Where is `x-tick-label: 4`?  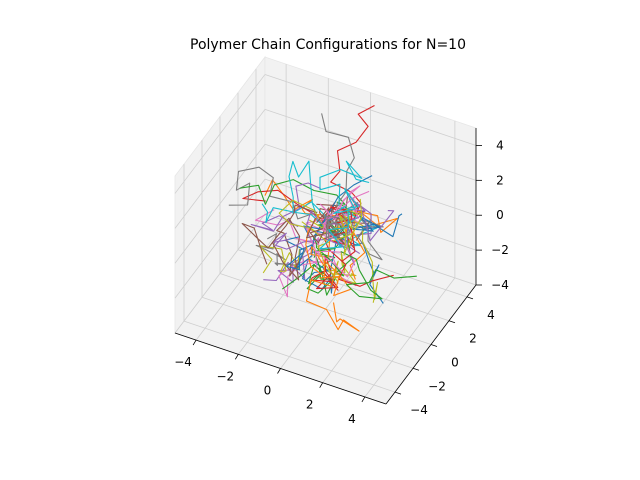
x-tick-label: 4 is located at coordinates (352, 419).